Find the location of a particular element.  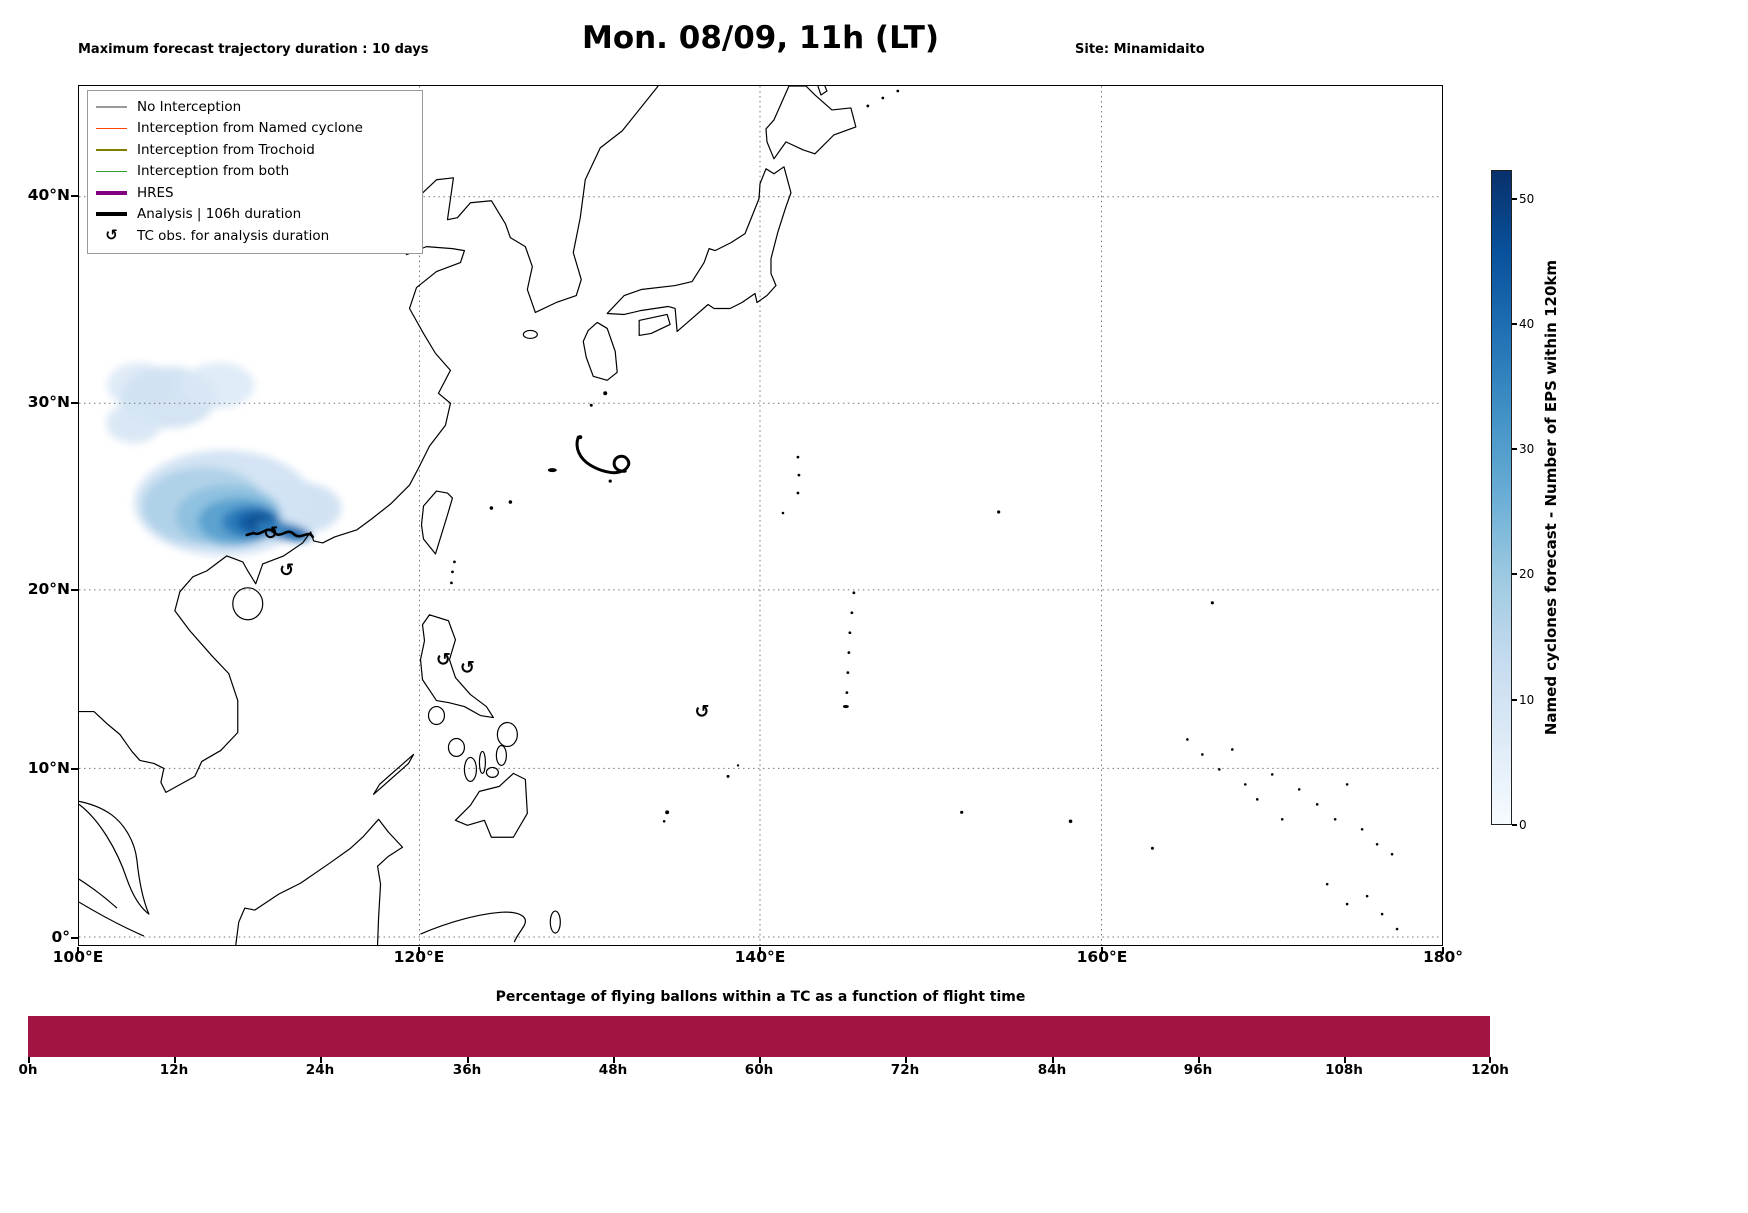

flight-tick-96h: 96h is located at coordinates (1198, 1070).